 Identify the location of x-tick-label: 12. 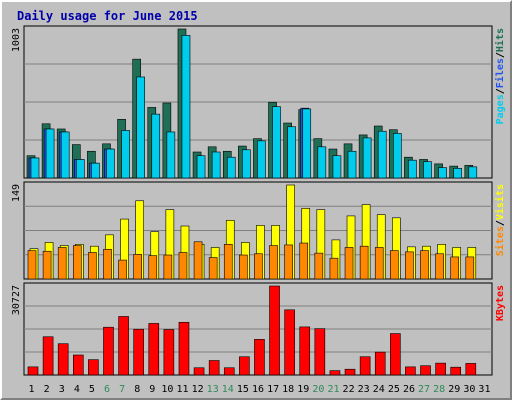
(198, 389).